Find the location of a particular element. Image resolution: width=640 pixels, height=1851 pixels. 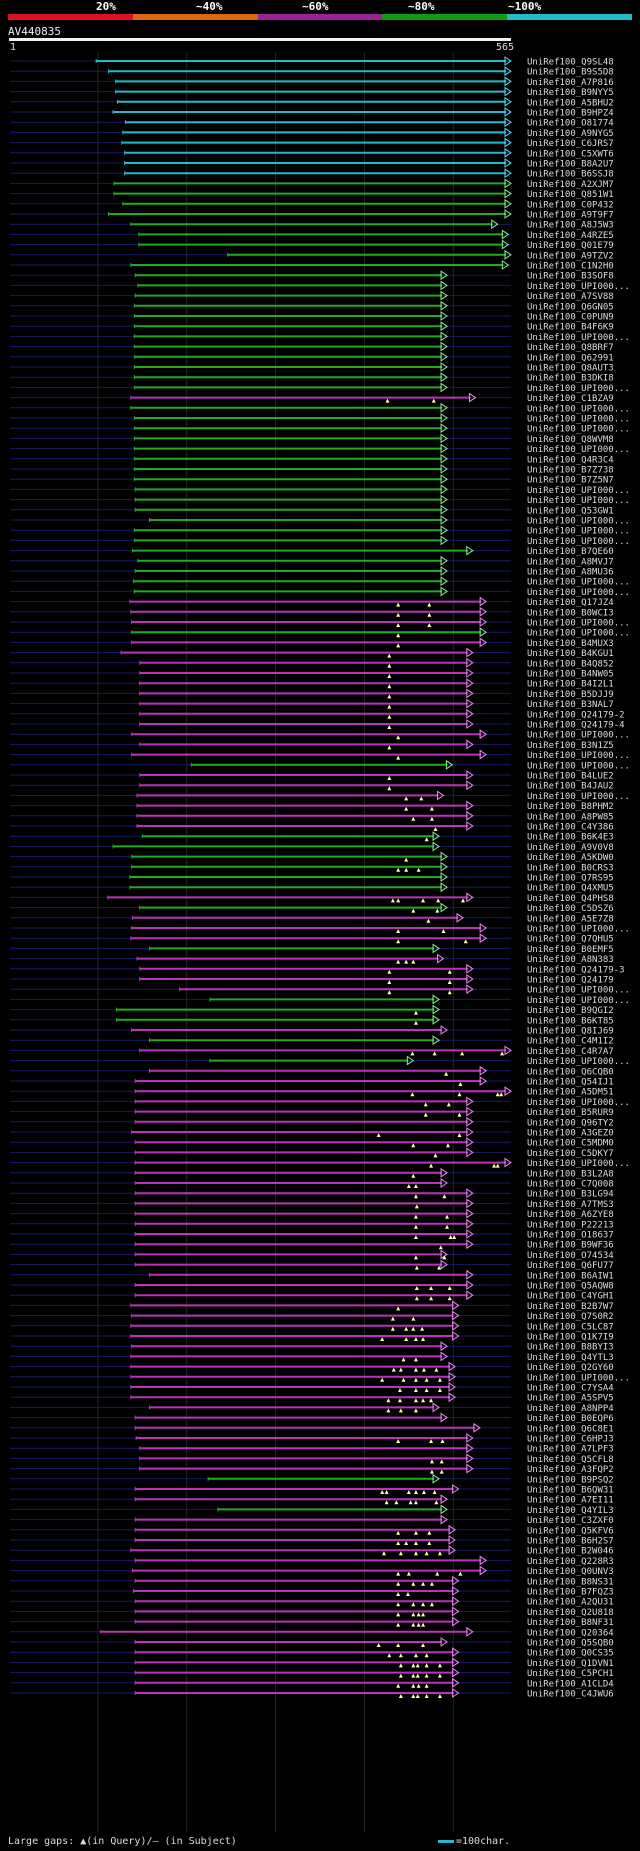

hit-row: UniRef100_B3L2A8 is located at coordinates (312, 1173).